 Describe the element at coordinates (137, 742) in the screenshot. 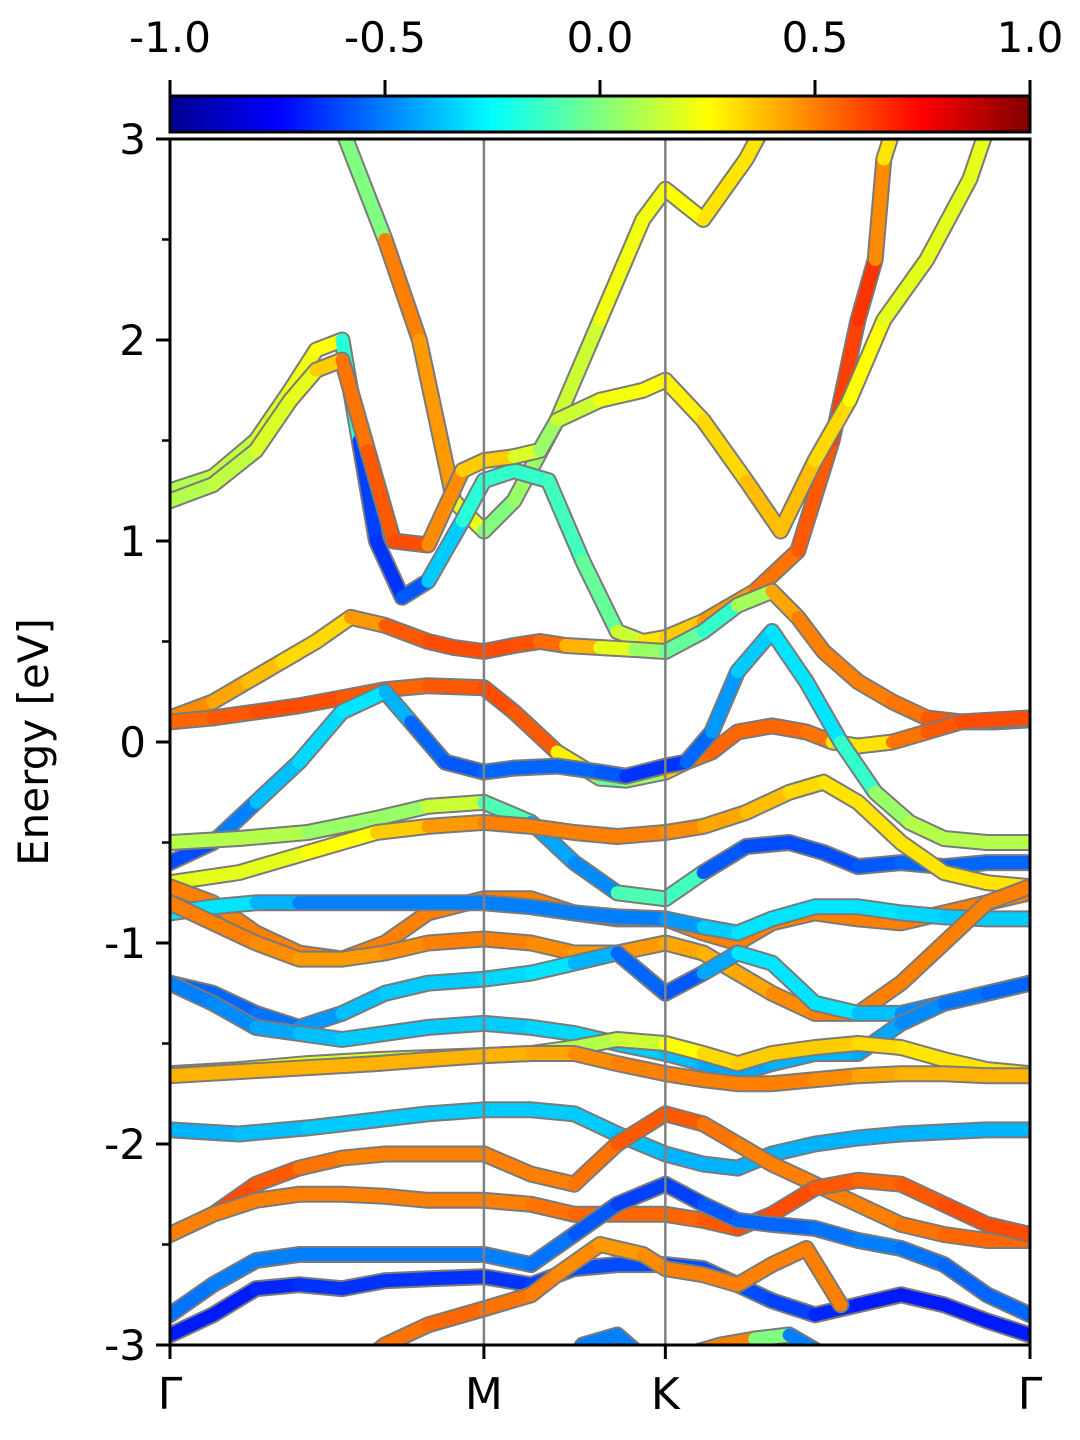

I see `y-axis: 3 2 1 0 -1 -2 -3` at that location.